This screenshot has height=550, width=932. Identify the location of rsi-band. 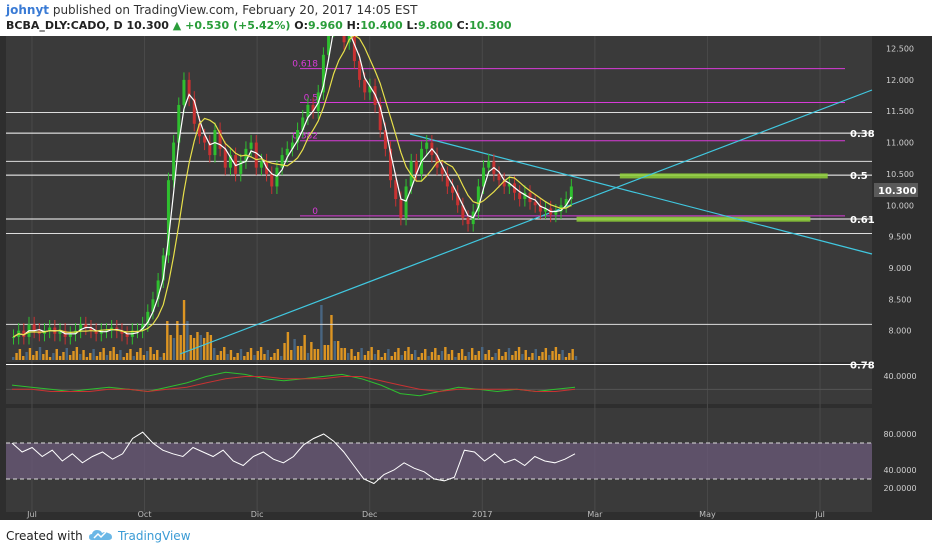
(439, 461).